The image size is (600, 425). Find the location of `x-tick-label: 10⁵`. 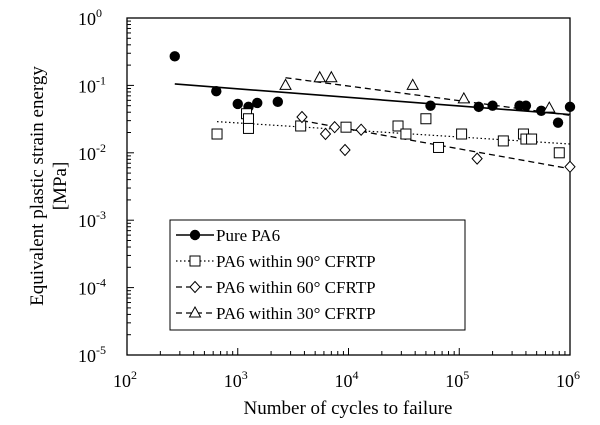

x-tick-label: 10⁵ is located at coordinates (457, 379).